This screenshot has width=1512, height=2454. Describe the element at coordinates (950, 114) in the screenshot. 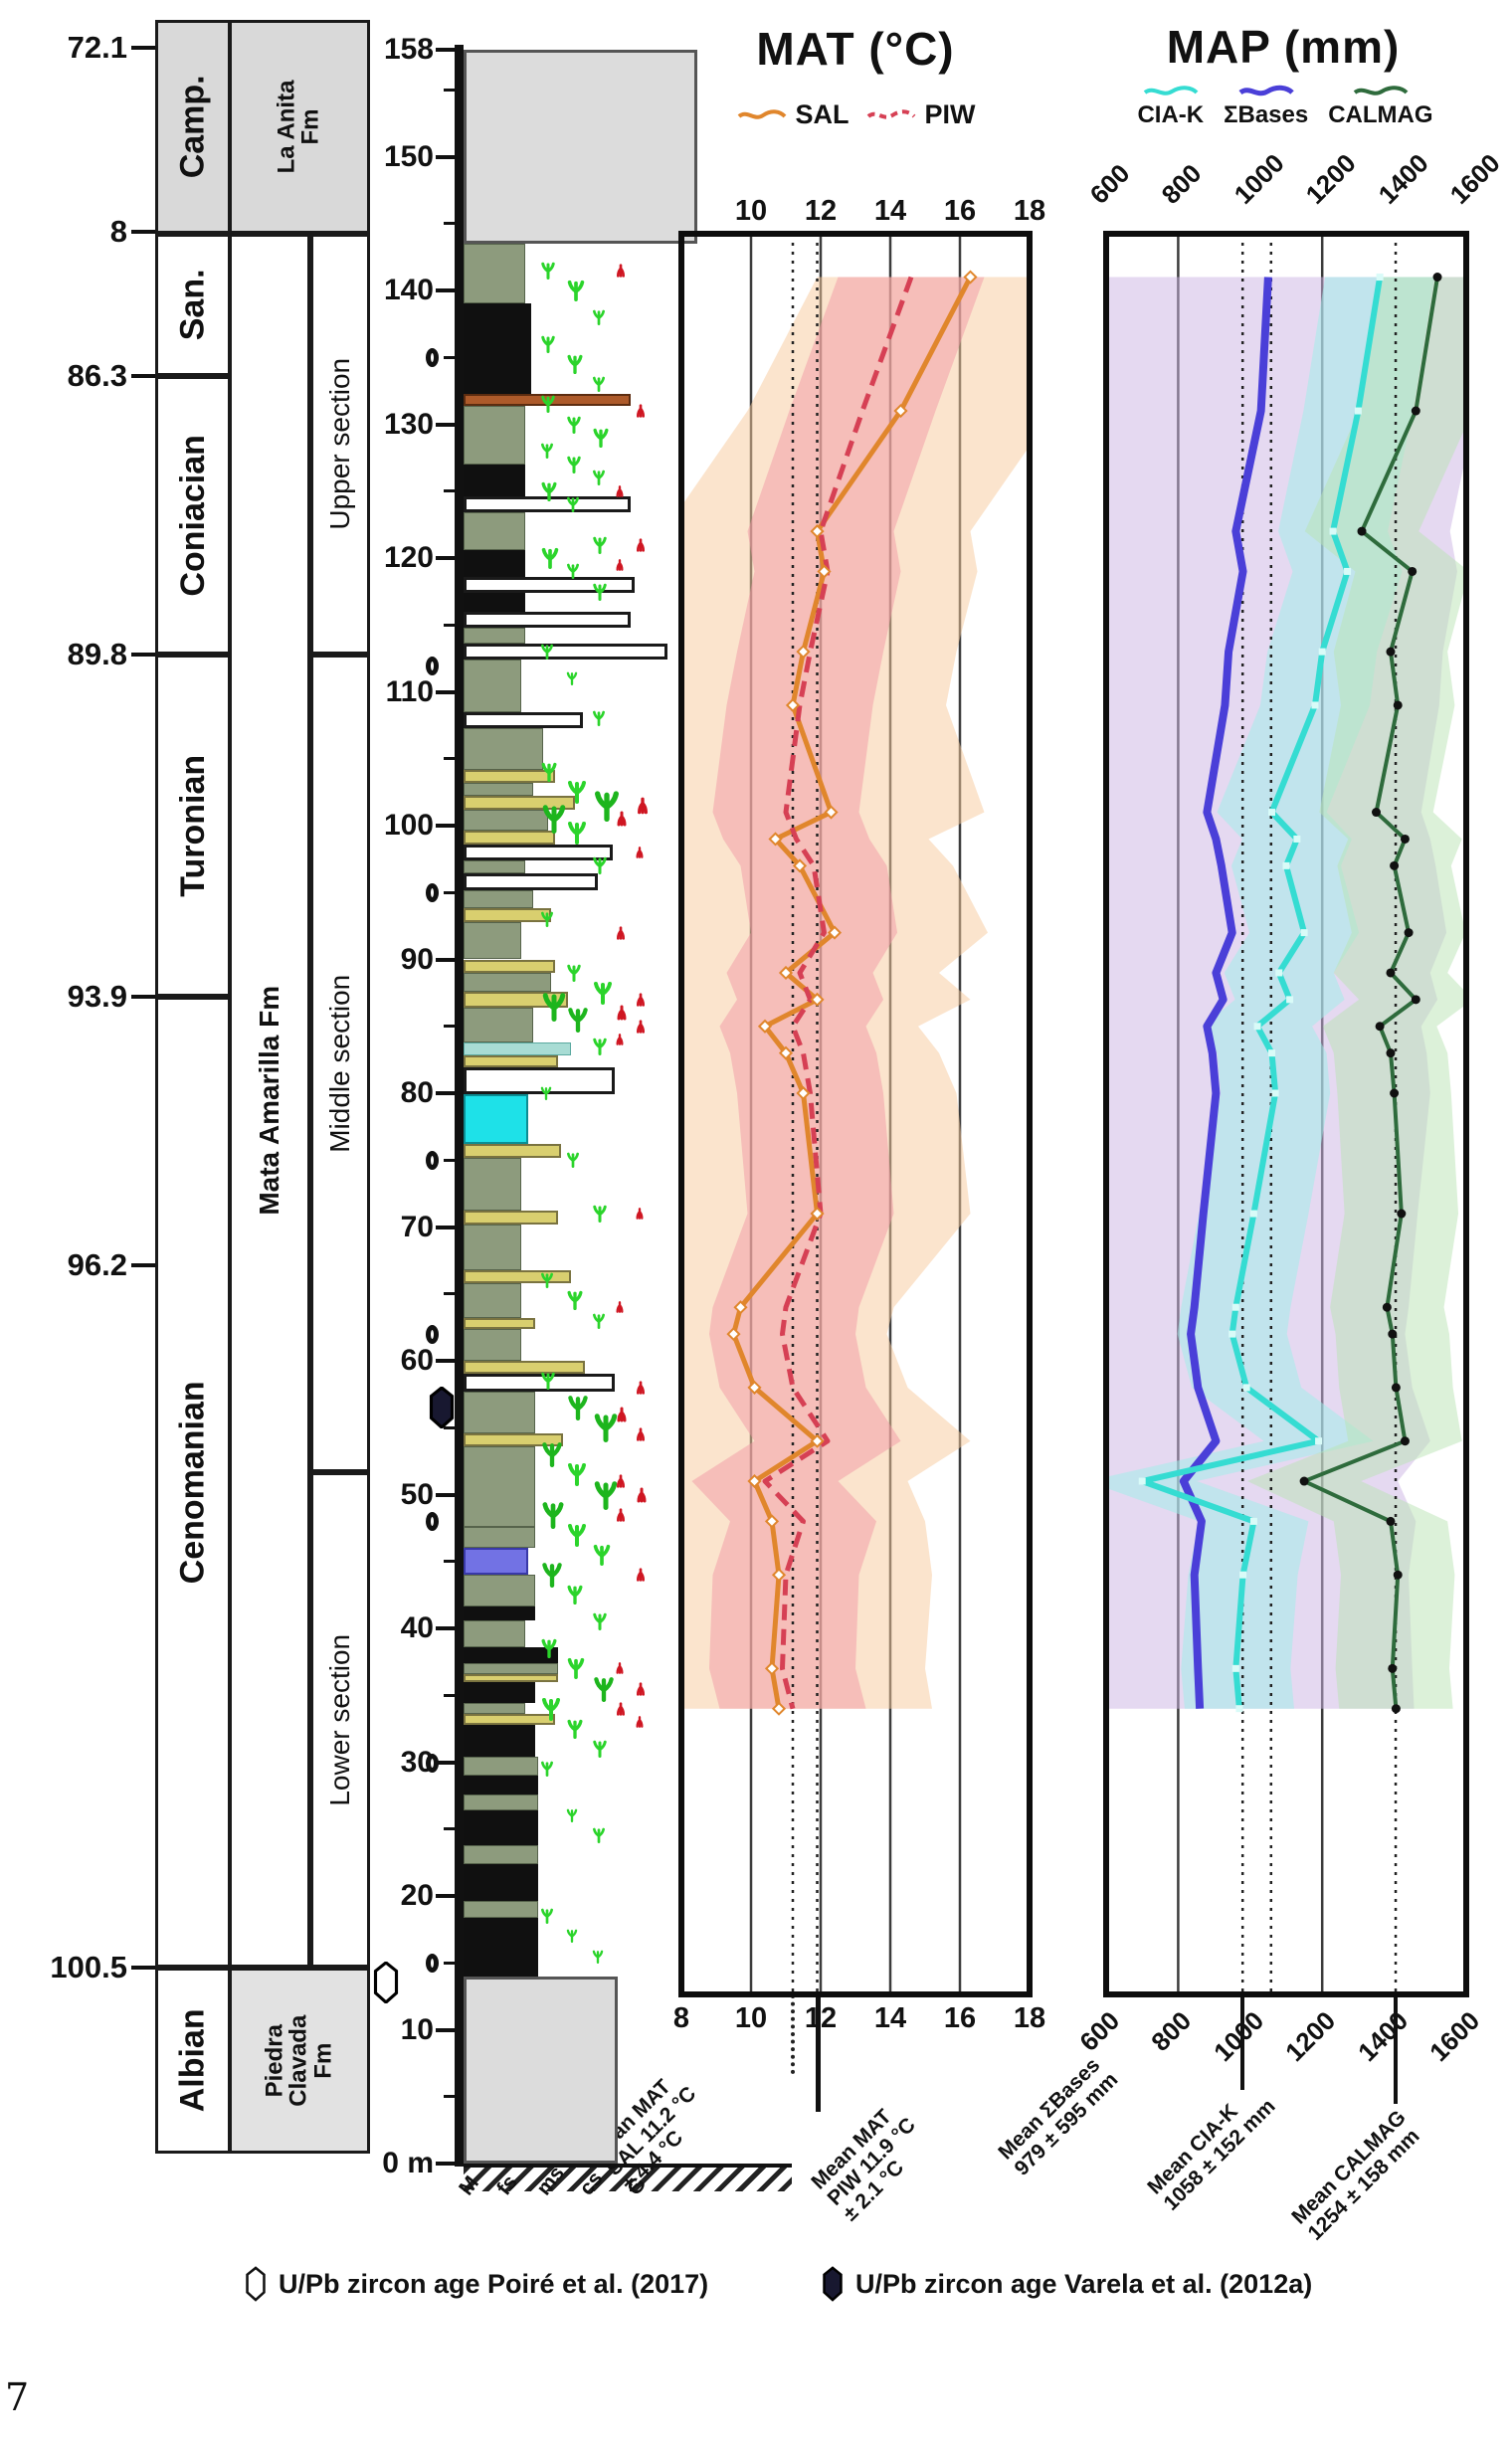

I see `mat-legend-label-piw: PIW` at that location.